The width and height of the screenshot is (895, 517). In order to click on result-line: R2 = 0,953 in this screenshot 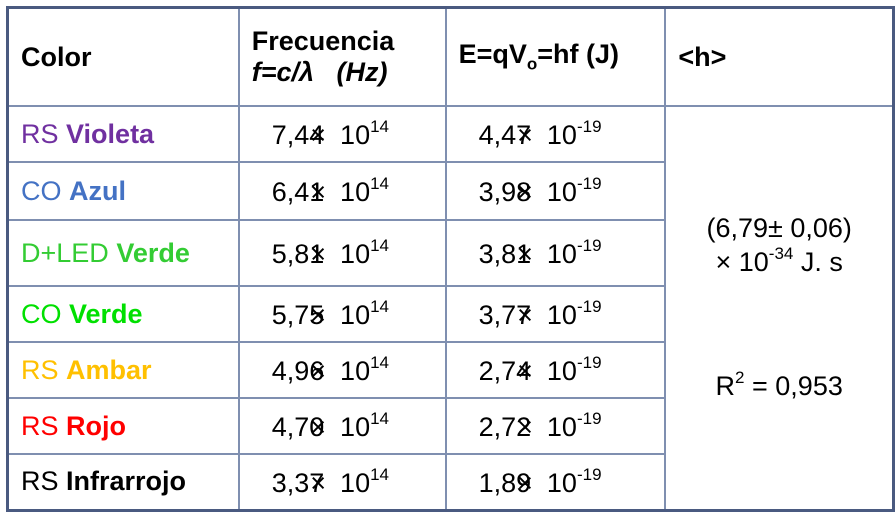, I will do `click(779, 385)`.